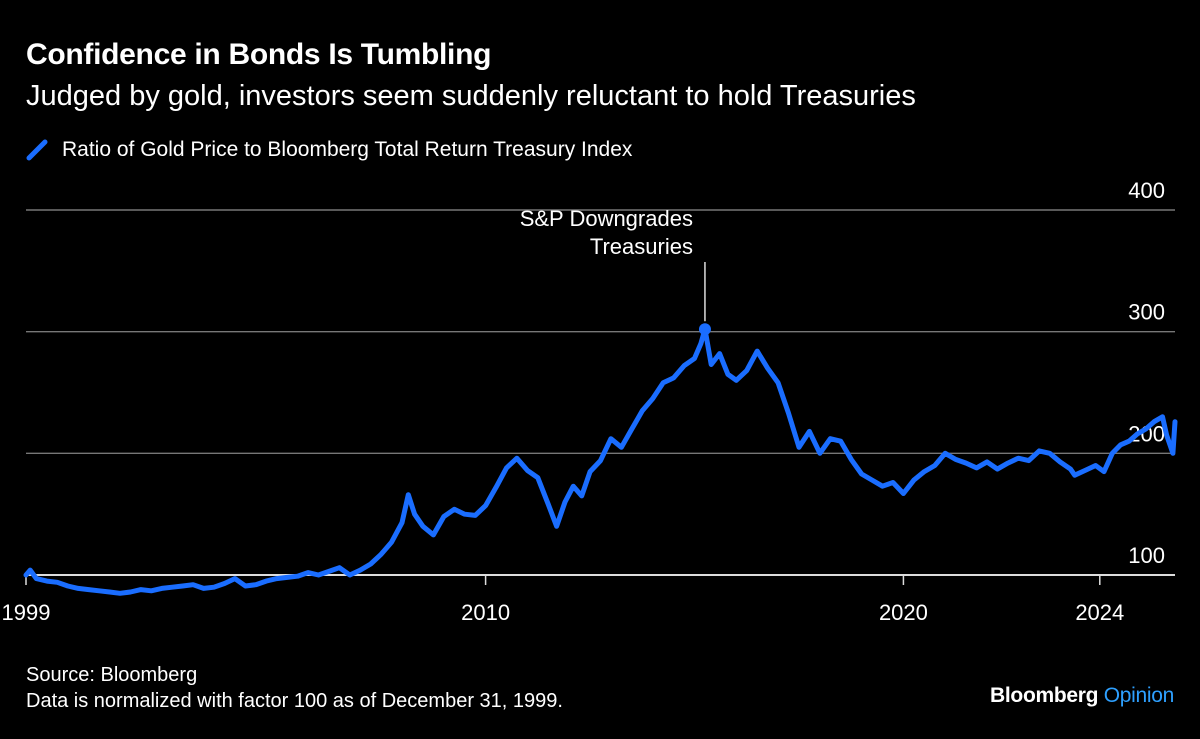 This screenshot has height=739, width=1200. What do you see at coordinates (1146, 190) in the screenshot?
I see `y-tick-label-400: 400` at bounding box center [1146, 190].